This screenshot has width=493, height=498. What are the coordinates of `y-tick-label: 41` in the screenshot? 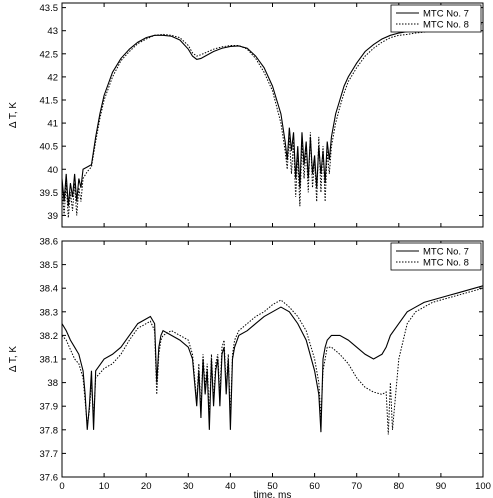 It's located at (52, 124).